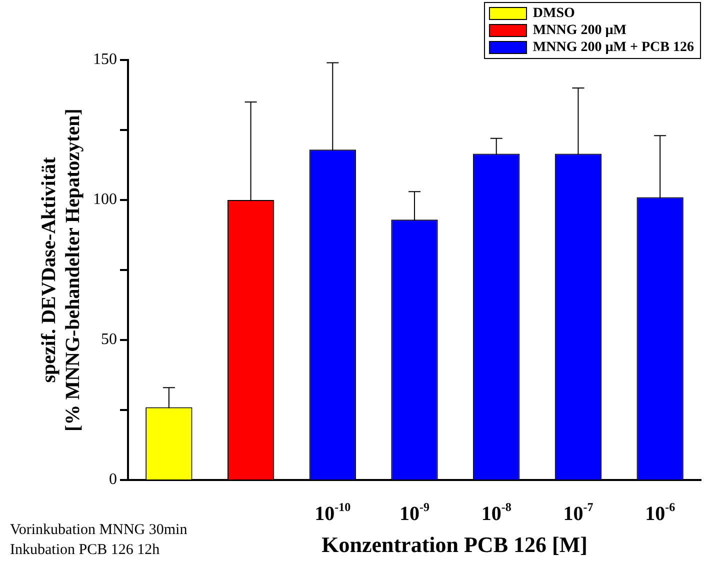  What do you see at coordinates (613, 47) in the screenshot?
I see `legend-label: MNNG 200 µM + PCB 126` at bounding box center [613, 47].